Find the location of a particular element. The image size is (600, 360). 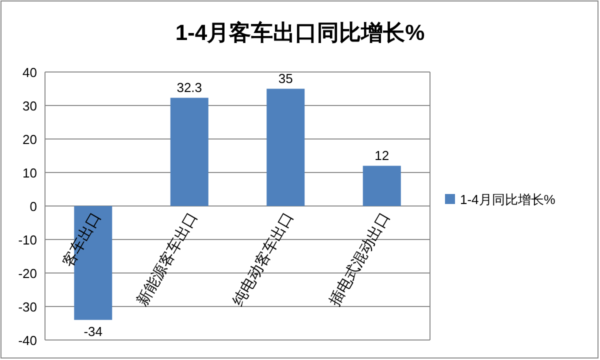

legend-label: 1-4月同比增长% is located at coordinates (508, 199).